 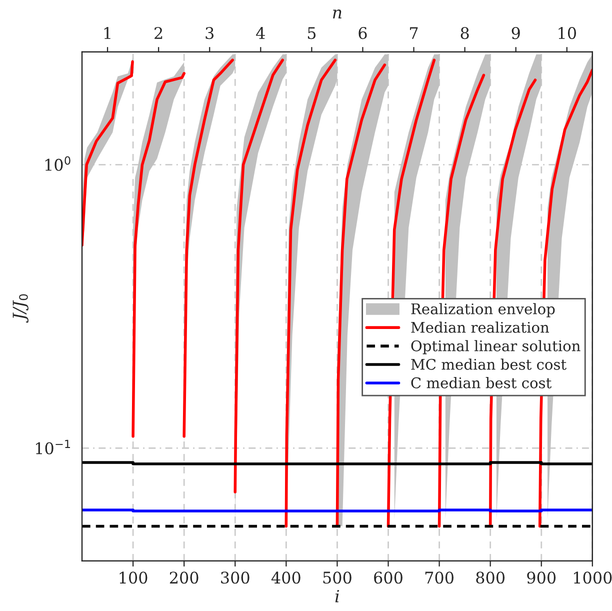 What do you see at coordinates (107, 33) in the screenshot?
I see `x2-tick-label: 1` at bounding box center [107, 33].